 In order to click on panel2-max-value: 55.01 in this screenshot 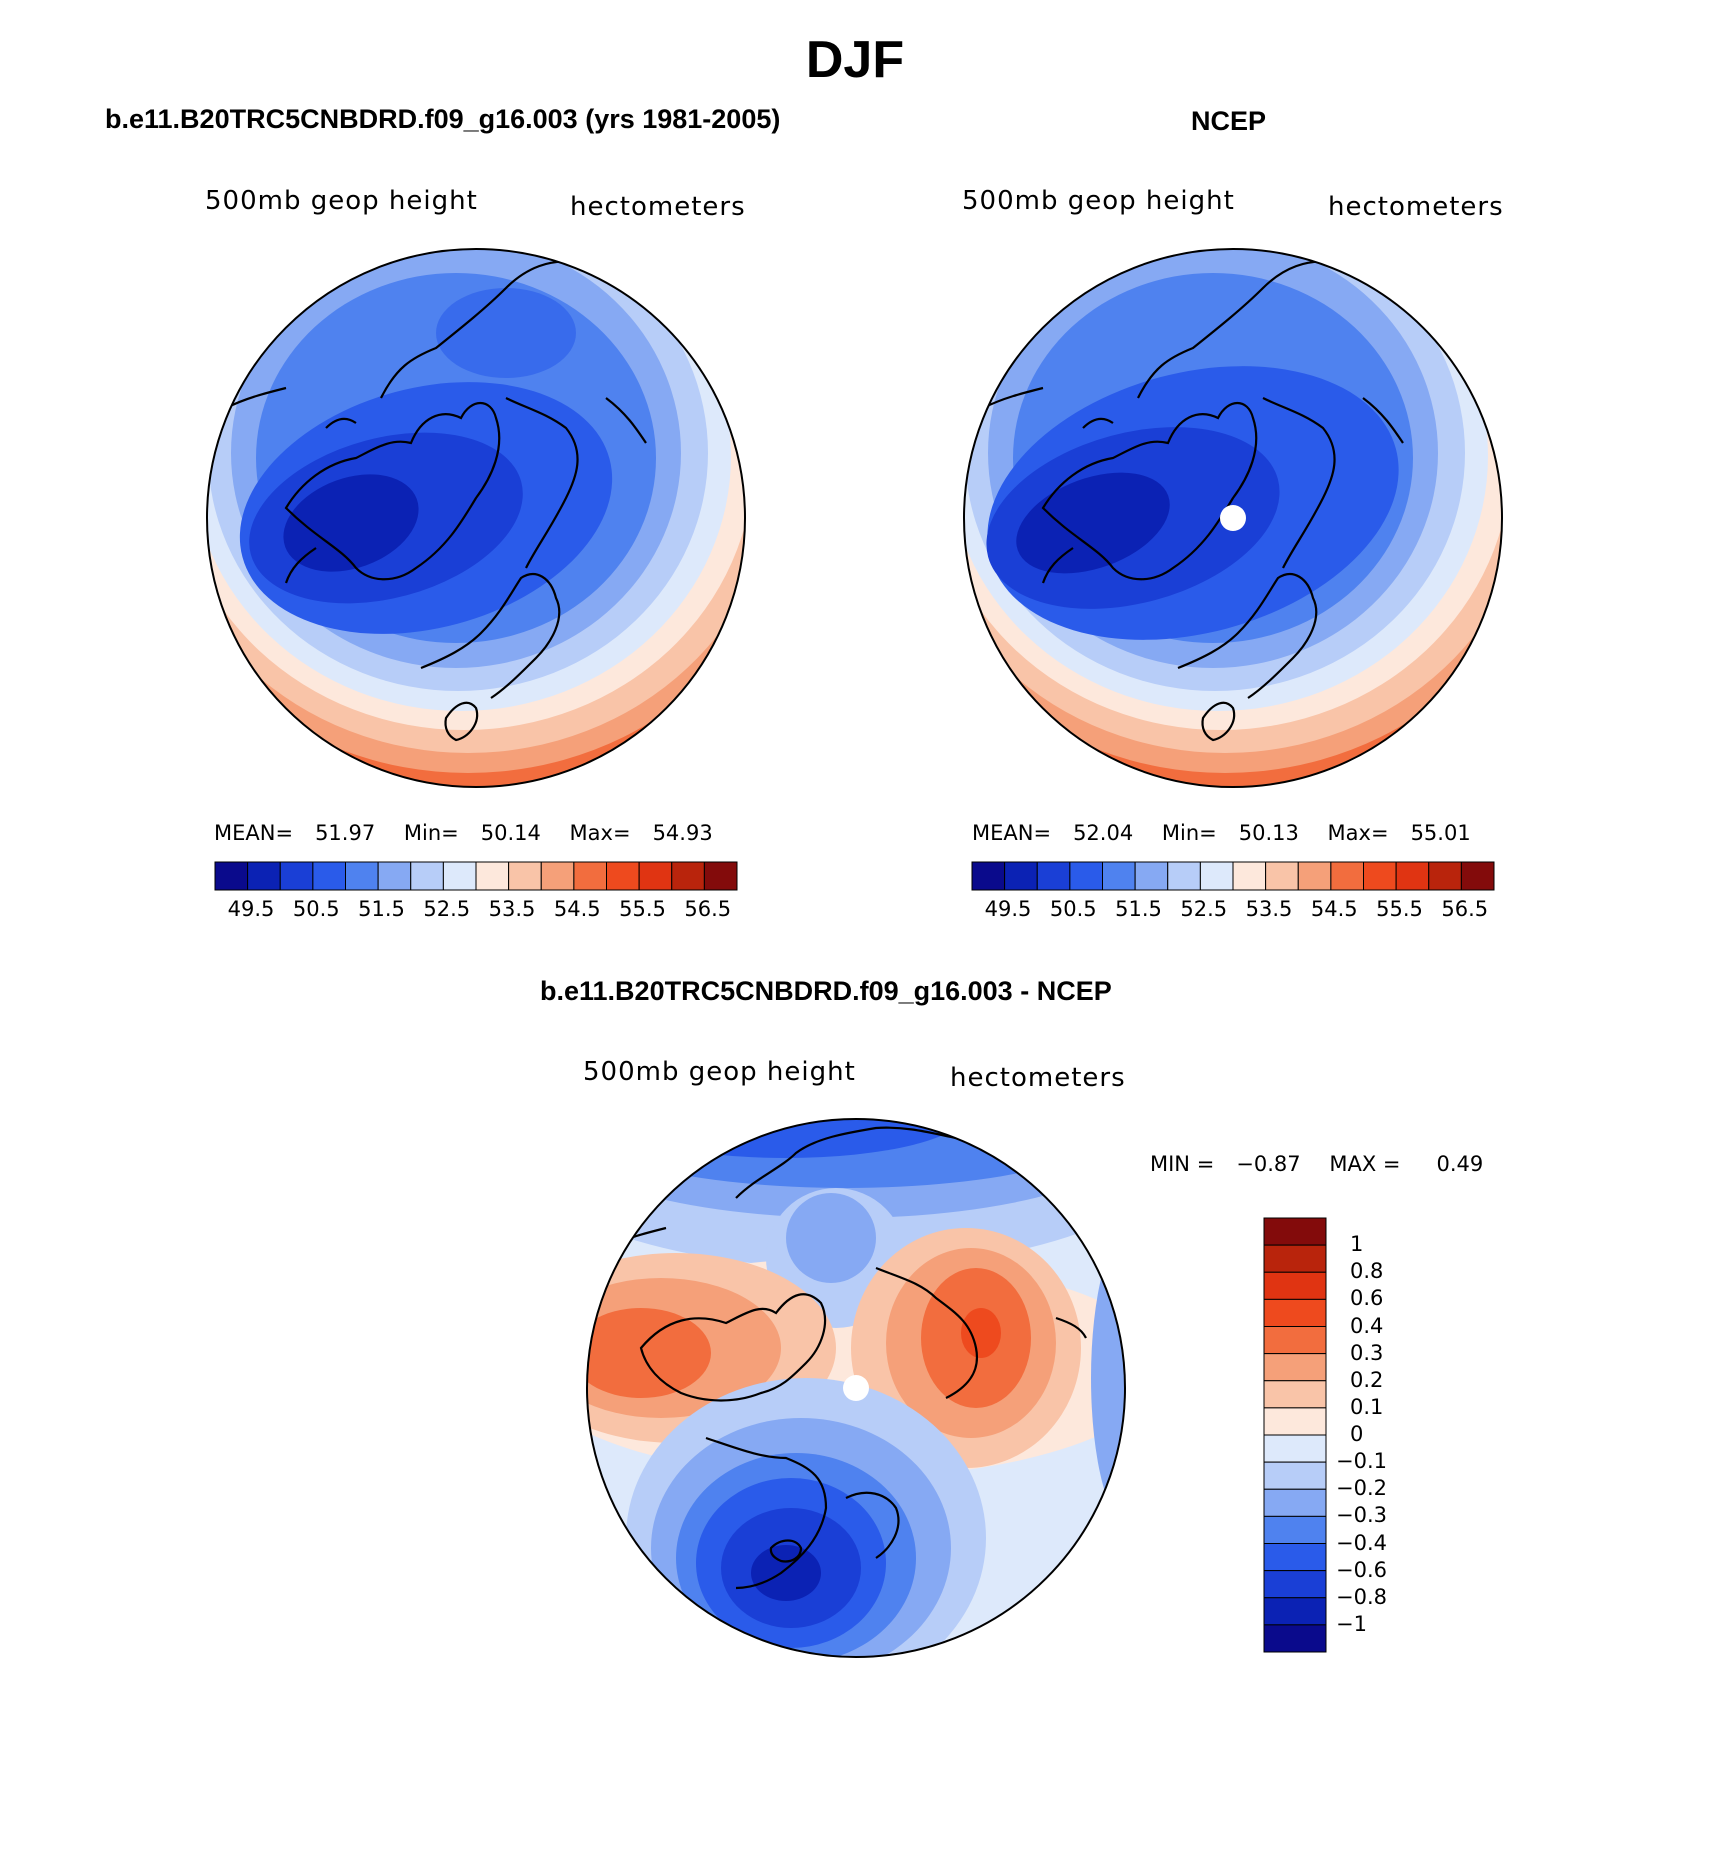, I will do `click(1440, 833)`.